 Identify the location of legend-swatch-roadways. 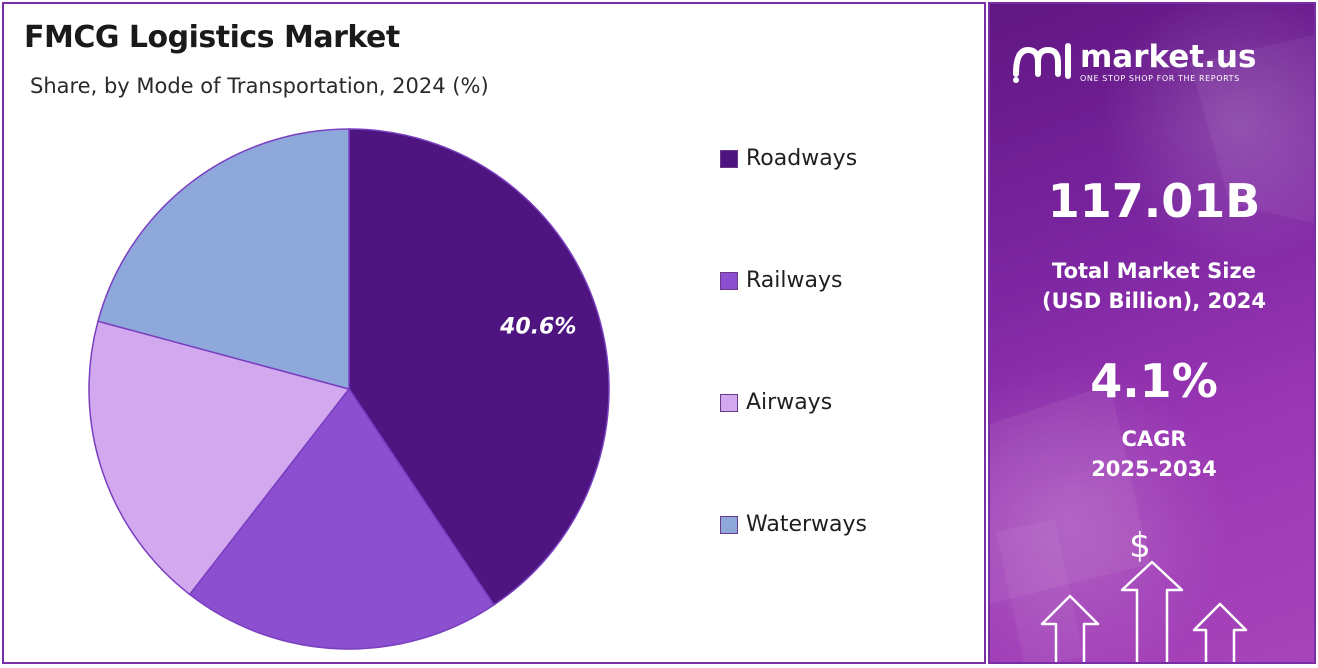
(729, 158).